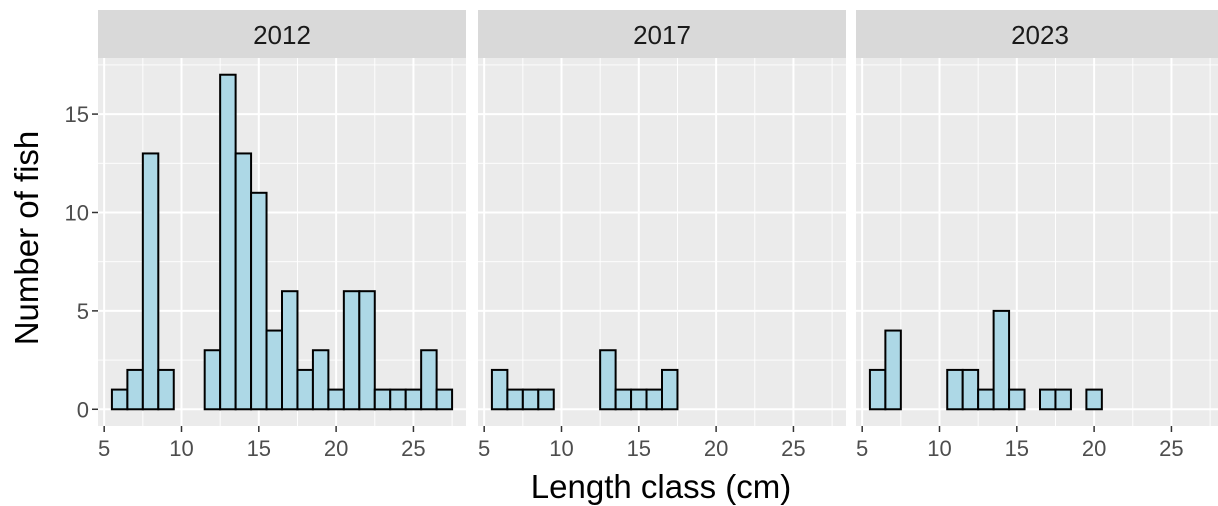  Describe the element at coordinates (83, 311) in the screenshot. I see `y-tick-label: 5` at that location.